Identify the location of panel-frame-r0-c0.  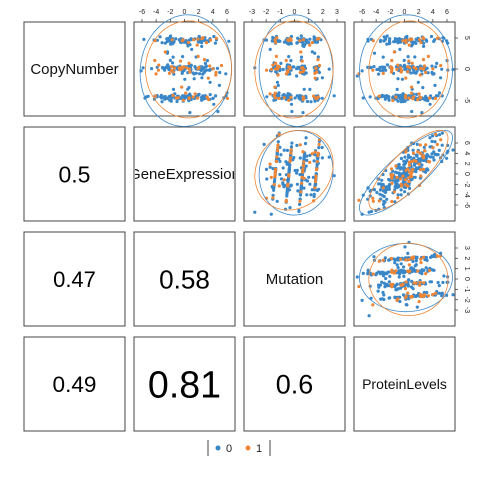
(74, 69).